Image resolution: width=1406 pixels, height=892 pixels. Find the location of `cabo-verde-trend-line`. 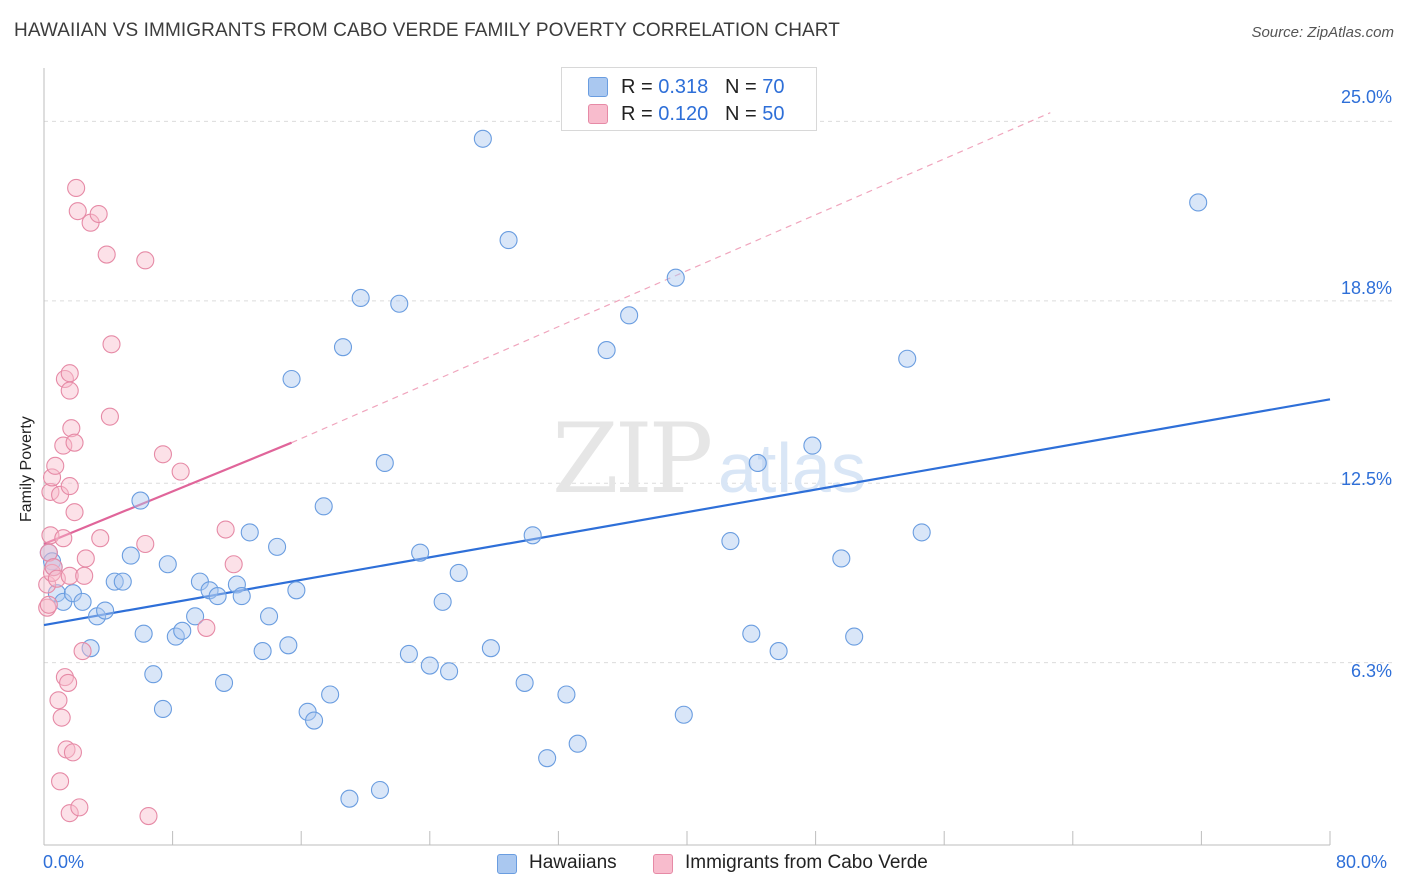

cabo-verde-trend-line is located at coordinates (167, 493).